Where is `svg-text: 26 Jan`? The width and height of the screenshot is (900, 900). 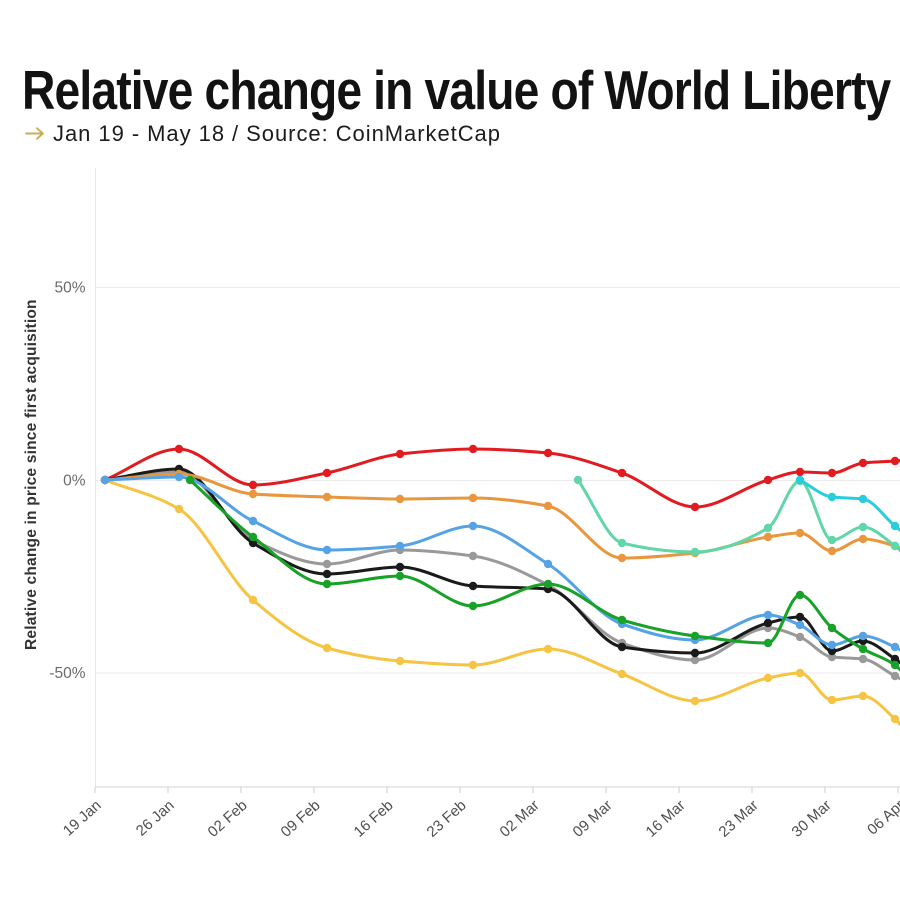 svg-text: 26 Jan is located at coordinates (155, 818).